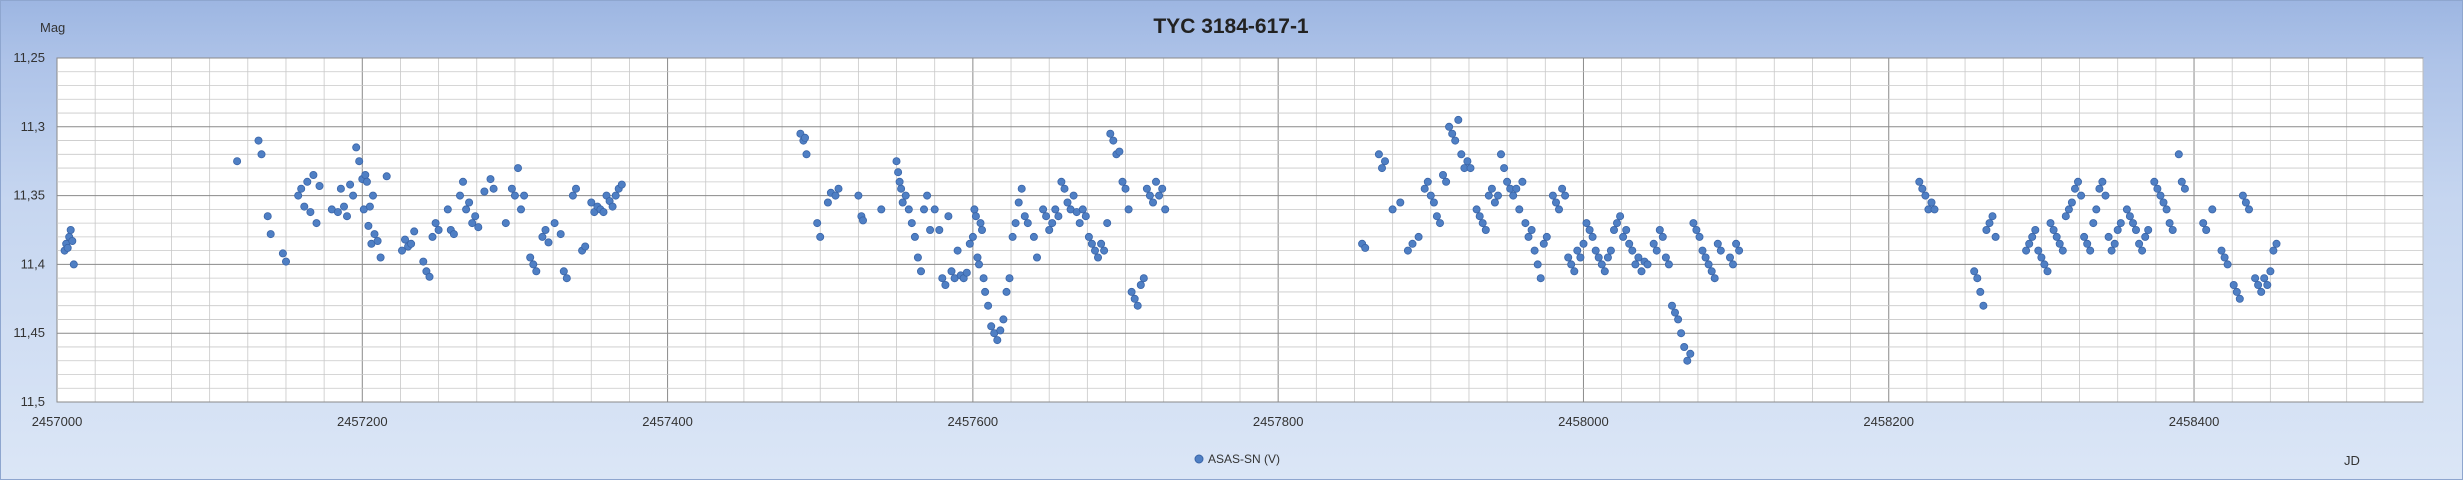 The image size is (2463, 480). Describe the element at coordinates (973, 421) in the screenshot. I see `x-tick-label: 2457600` at that location.